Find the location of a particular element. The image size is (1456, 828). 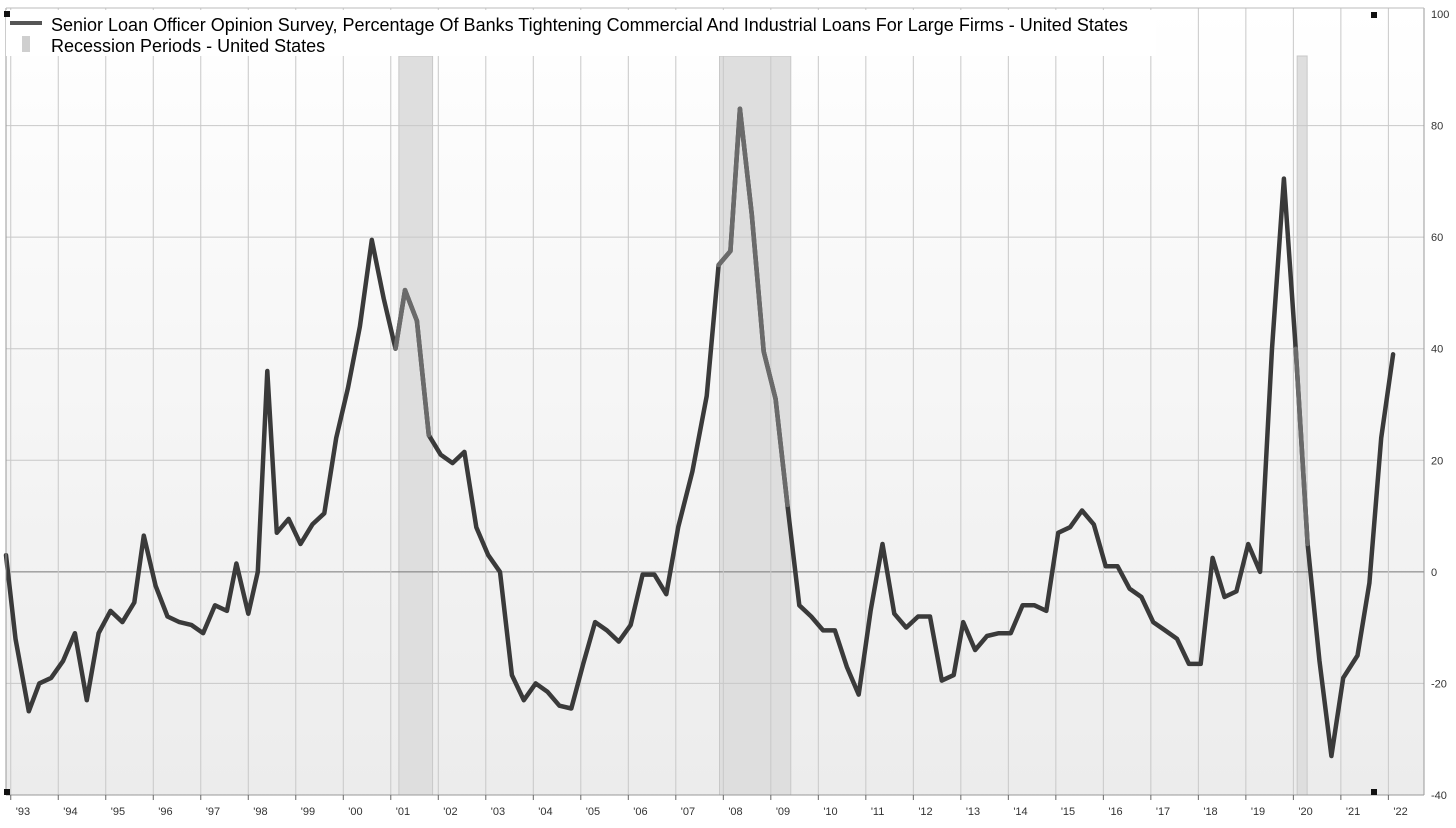

x-tick-label: '18 is located at coordinates (1210, 812).